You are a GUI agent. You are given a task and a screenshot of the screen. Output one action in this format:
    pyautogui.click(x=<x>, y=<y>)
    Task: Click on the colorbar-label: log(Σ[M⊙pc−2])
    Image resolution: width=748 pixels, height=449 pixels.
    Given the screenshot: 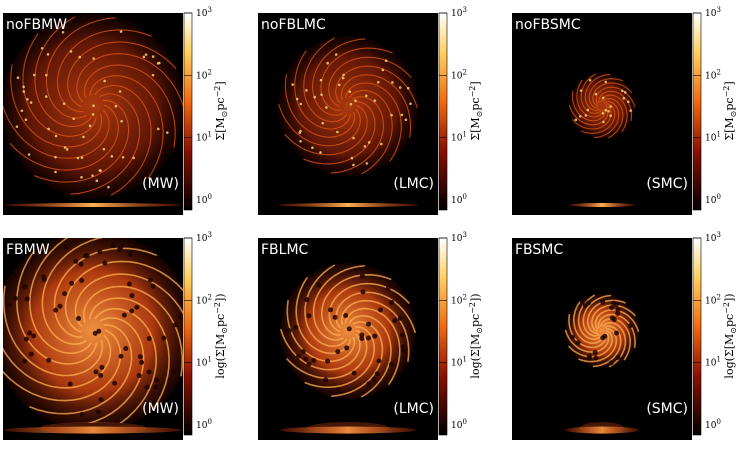 What is the action you would take?
    pyautogui.click(x=730, y=335)
    